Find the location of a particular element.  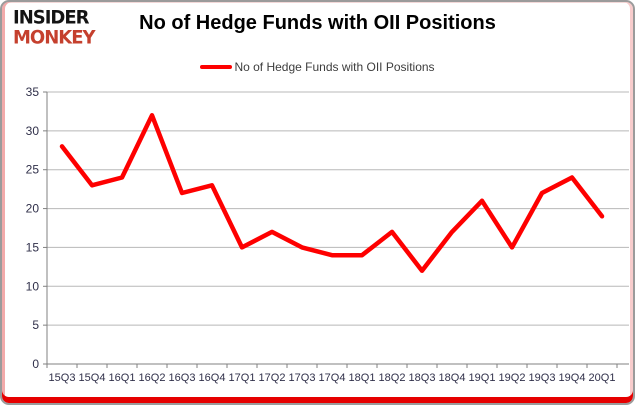

chart-title: No of Hedge Funds with OII Positions is located at coordinates (317, 23).